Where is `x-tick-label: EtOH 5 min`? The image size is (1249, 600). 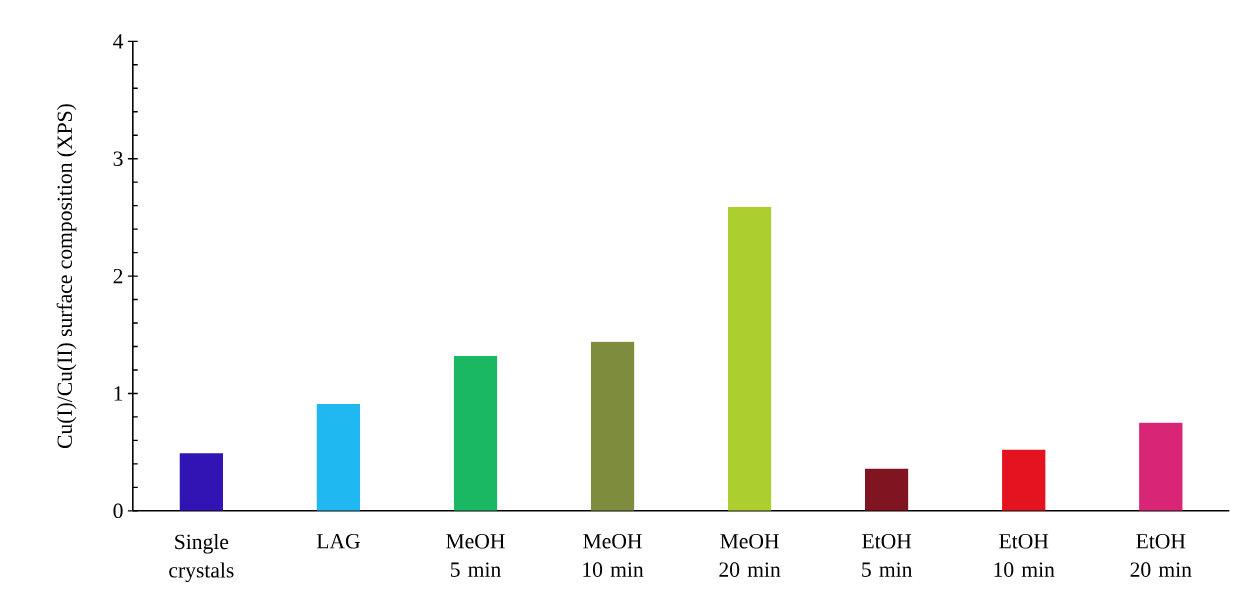
x-tick-label: EtOH 5 min is located at coordinates (887, 555).